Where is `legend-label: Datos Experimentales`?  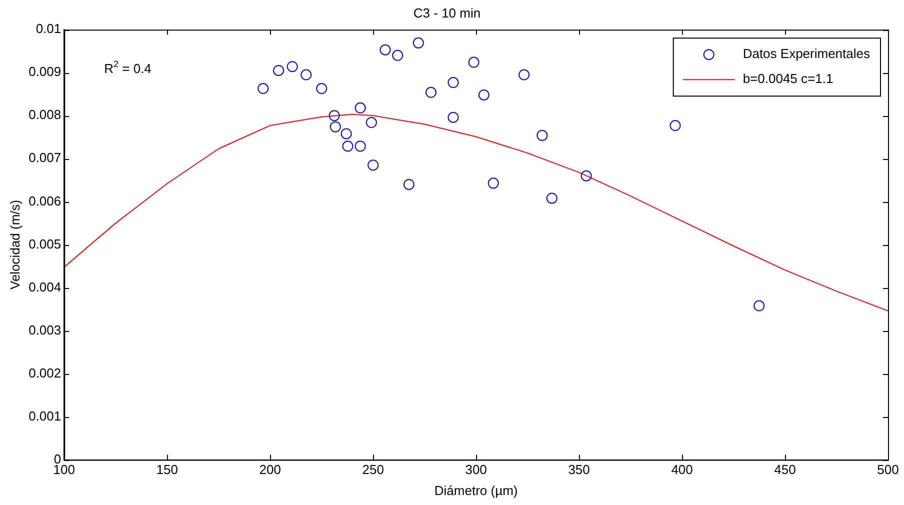
legend-label: Datos Experimentales is located at coordinates (806, 54).